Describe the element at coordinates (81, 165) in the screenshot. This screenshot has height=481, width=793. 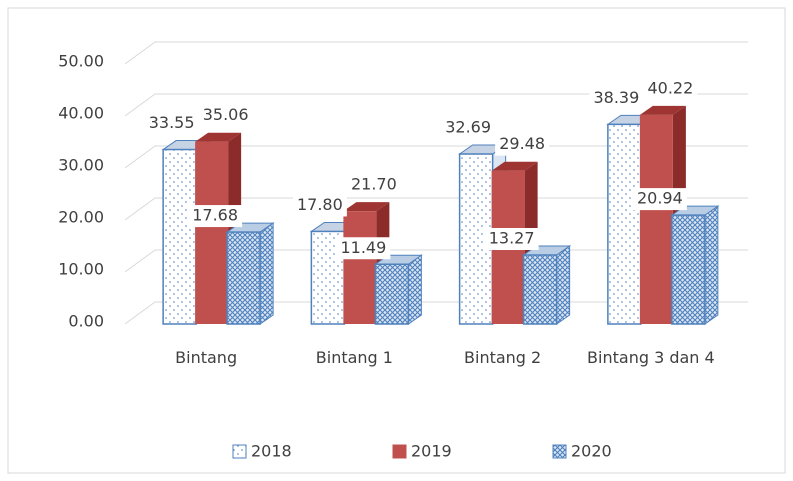
I see `y-tick-label: 30.00` at that location.